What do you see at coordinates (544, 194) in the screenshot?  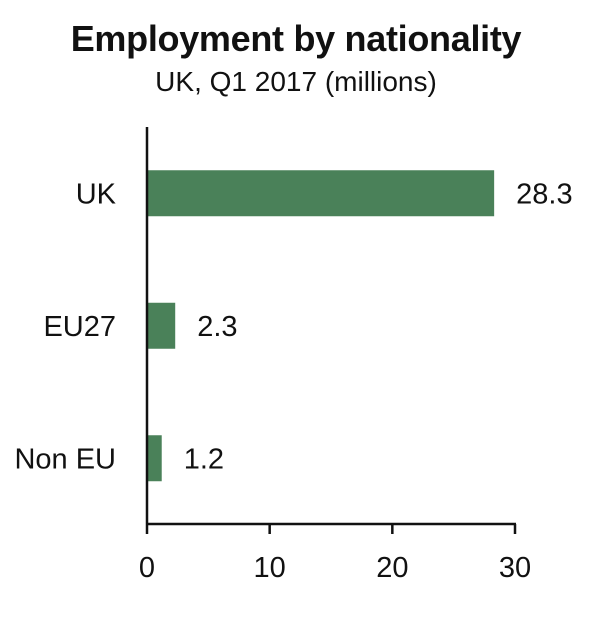 I see `value-label: 28.3` at bounding box center [544, 194].